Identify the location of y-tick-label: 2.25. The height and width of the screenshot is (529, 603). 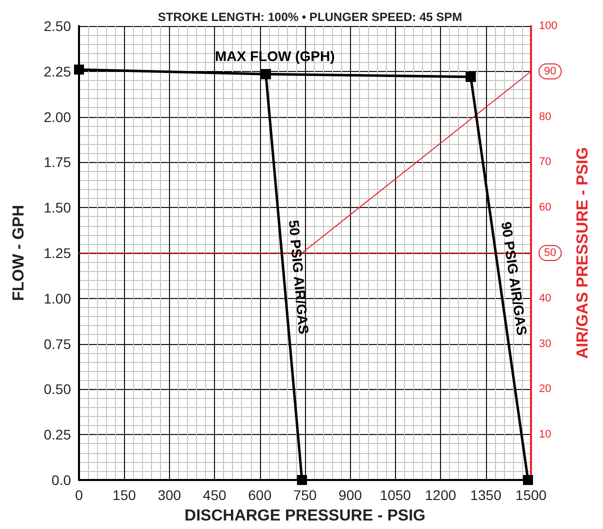
(58, 71).